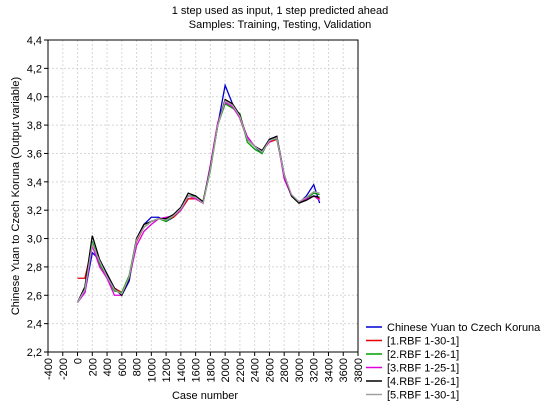 The image size is (550, 406). I want to click on x-tick-label: 3600, so click(344, 370).